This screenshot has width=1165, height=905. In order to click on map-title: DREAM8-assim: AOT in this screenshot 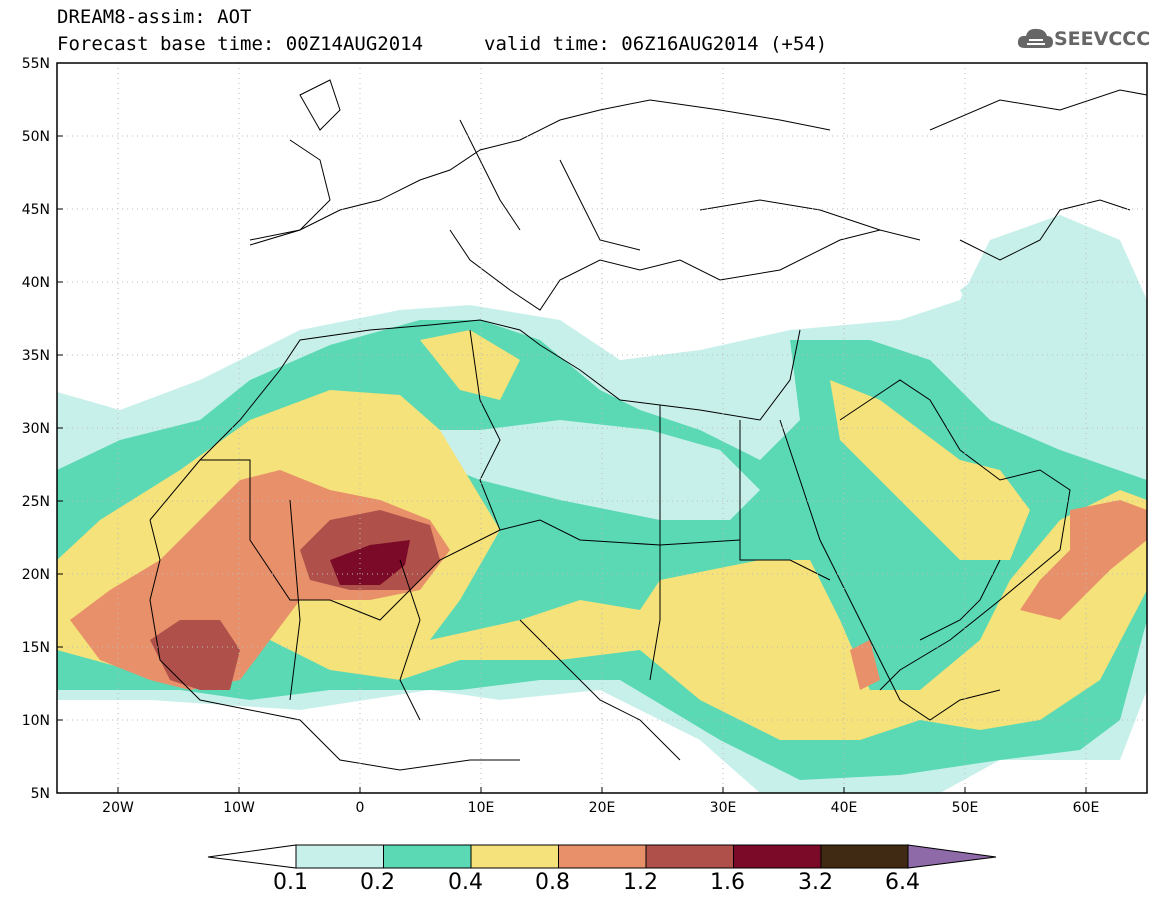, I will do `click(154, 17)`.